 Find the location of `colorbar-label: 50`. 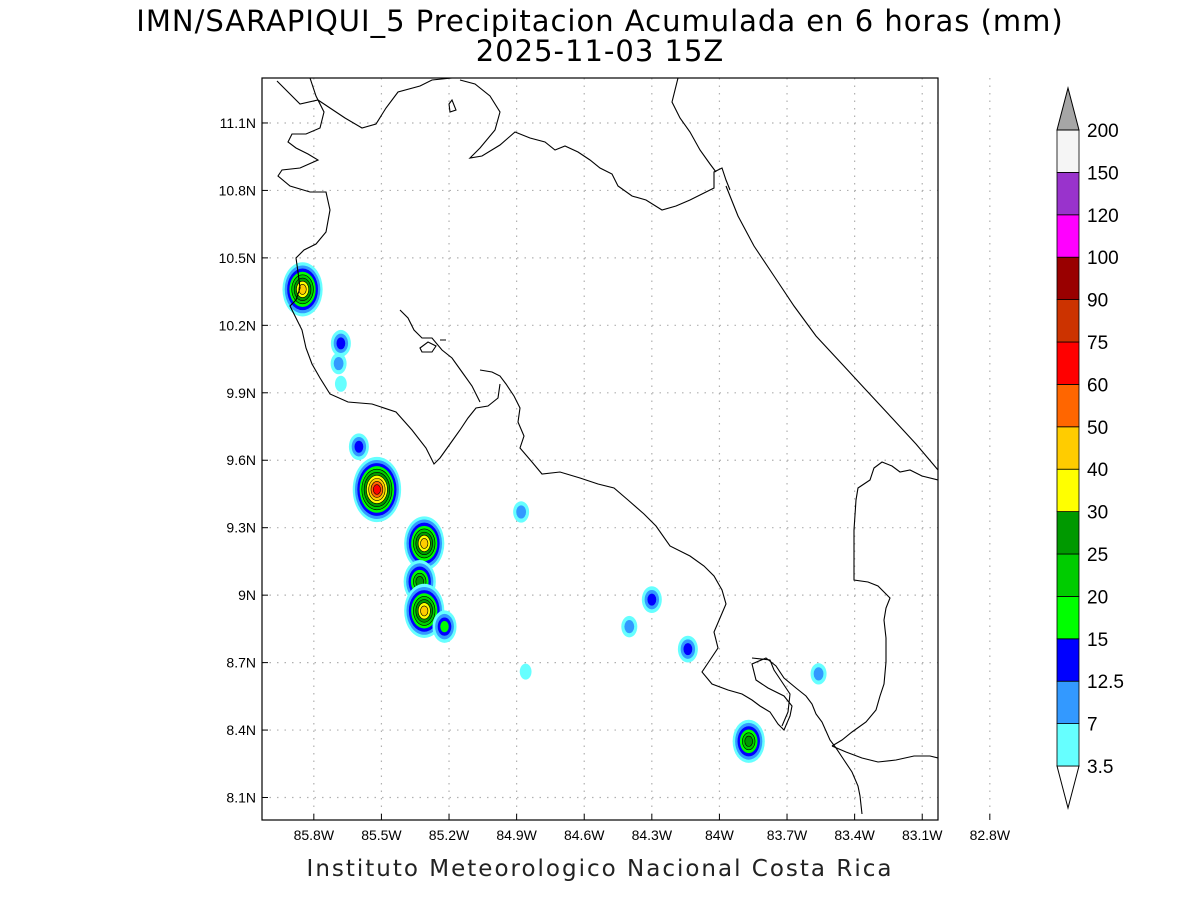

colorbar-label: 50 is located at coordinates (1097, 428).